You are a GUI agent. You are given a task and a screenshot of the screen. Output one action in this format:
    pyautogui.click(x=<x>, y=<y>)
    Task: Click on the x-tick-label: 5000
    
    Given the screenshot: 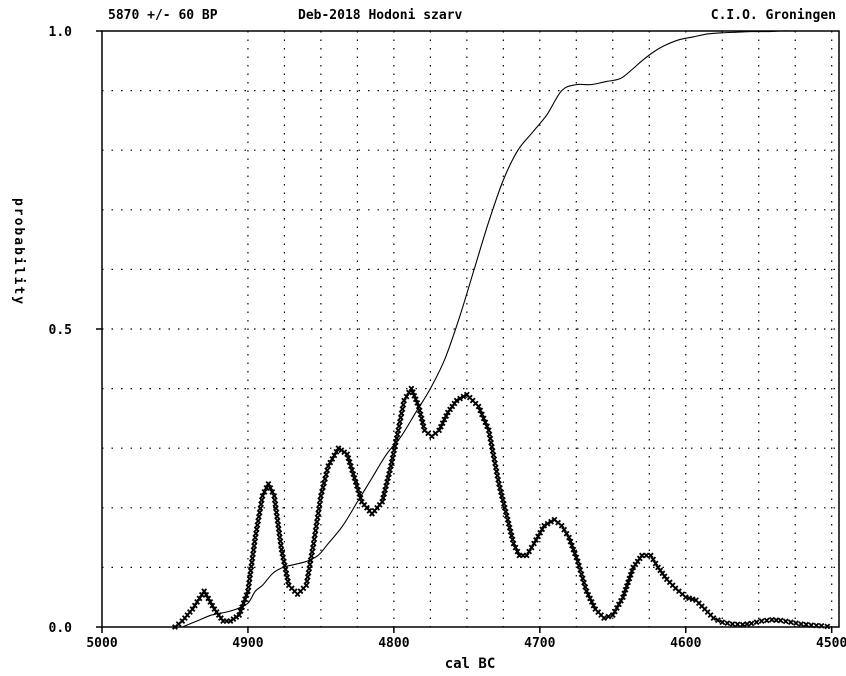 What is the action you would take?
    pyautogui.click(x=101, y=643)
    